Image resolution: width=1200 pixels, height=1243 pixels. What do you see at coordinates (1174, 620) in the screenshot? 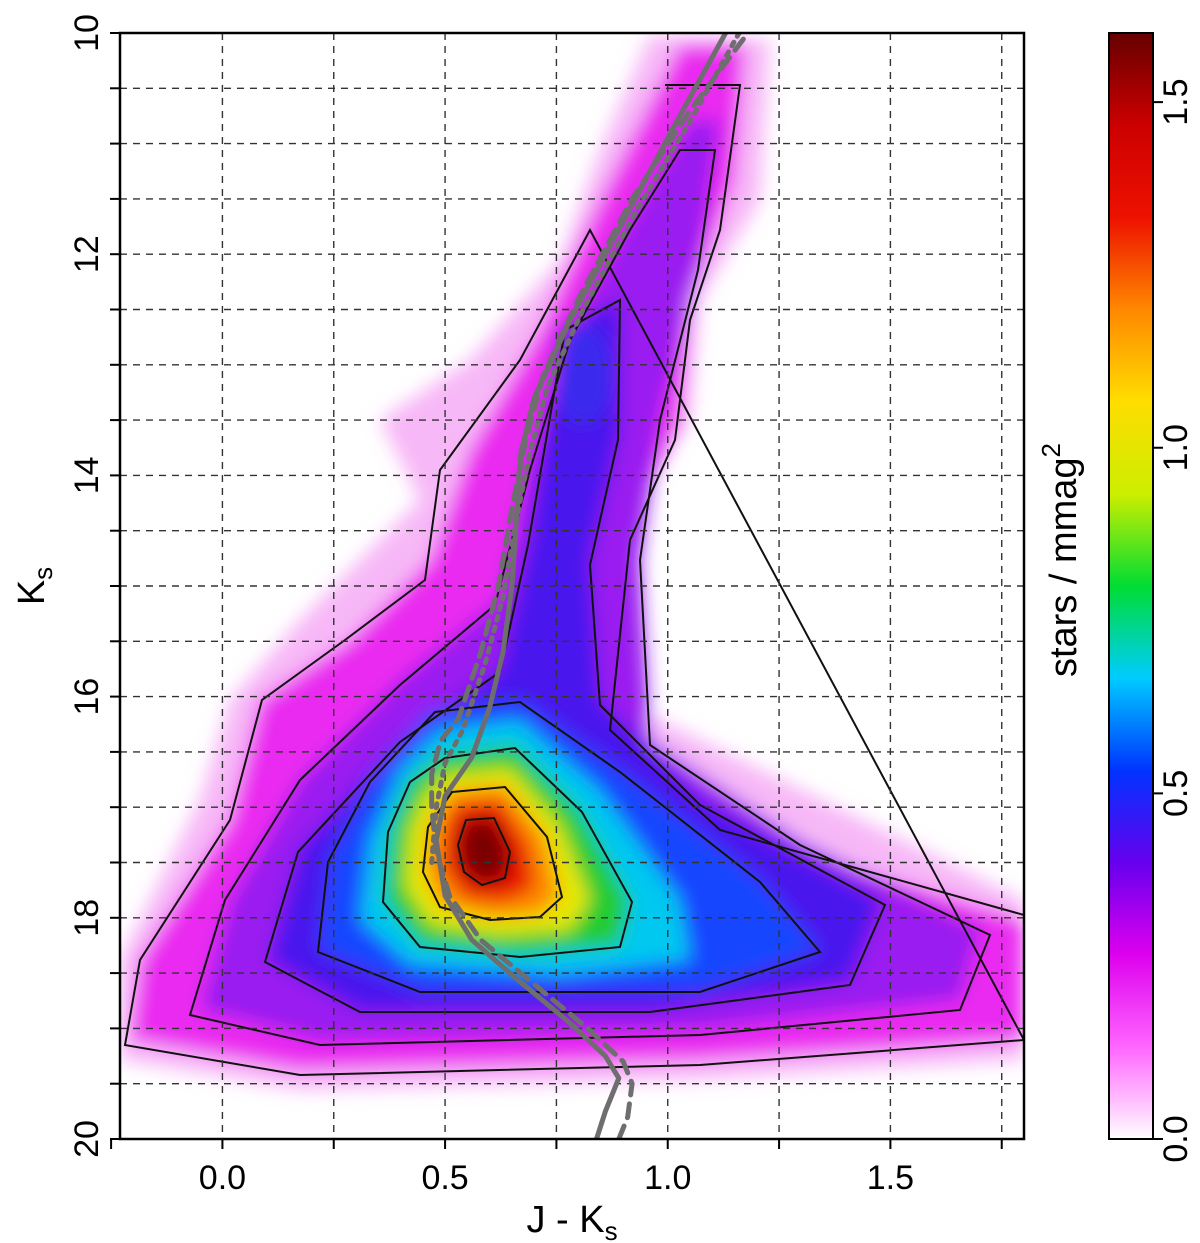
I see `colorbar-ticks: 0.0 0.5 1.0 1.5` at bounding box center [1174, 620].